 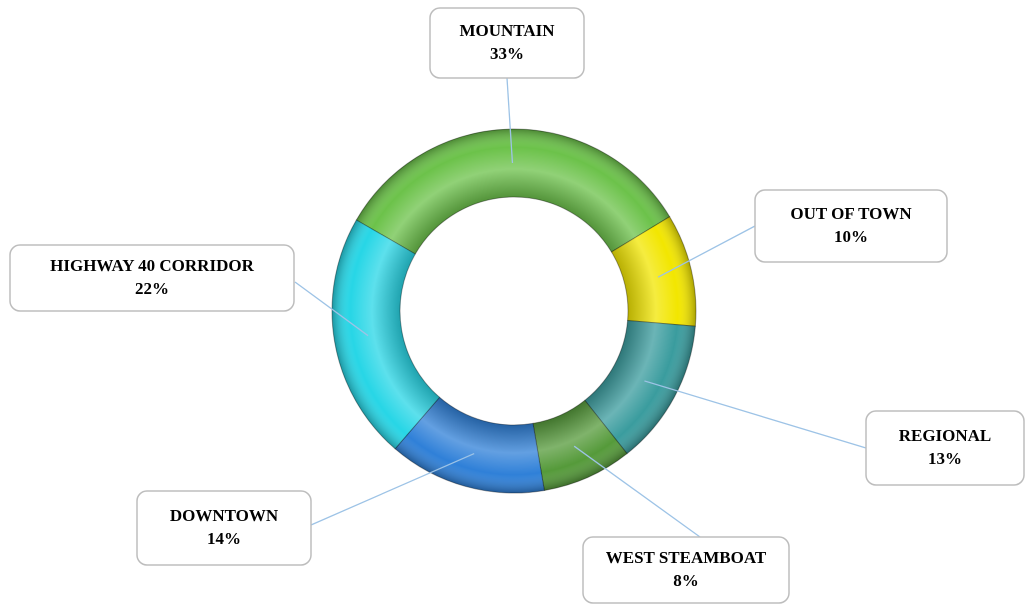 I want to click on value-label: 8%, so click(x=686, y=580).